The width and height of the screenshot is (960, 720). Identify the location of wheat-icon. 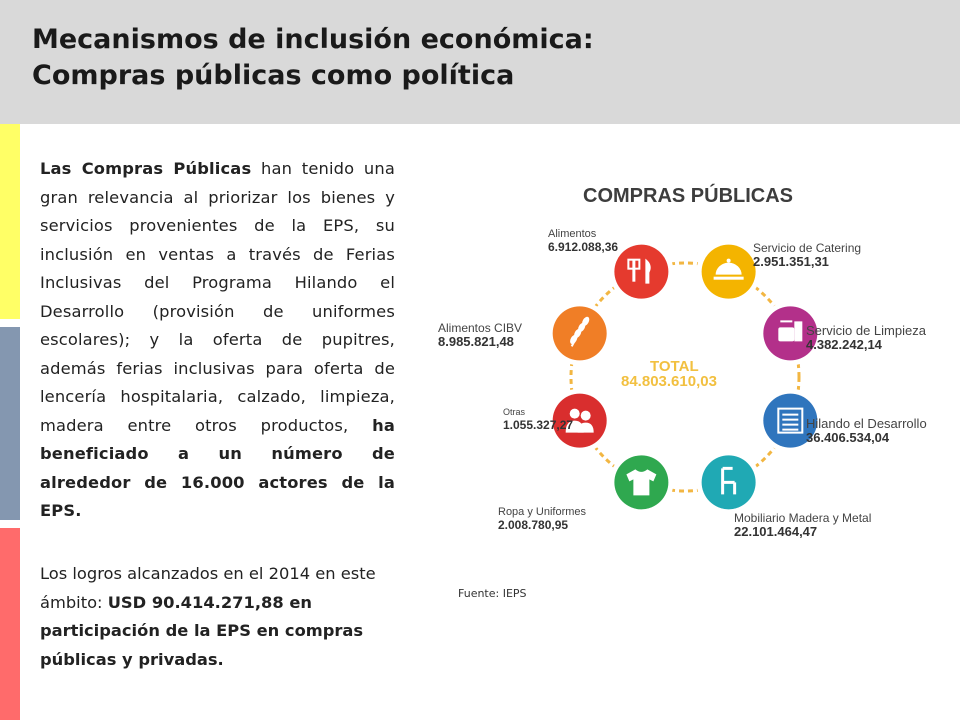
(580, 331).